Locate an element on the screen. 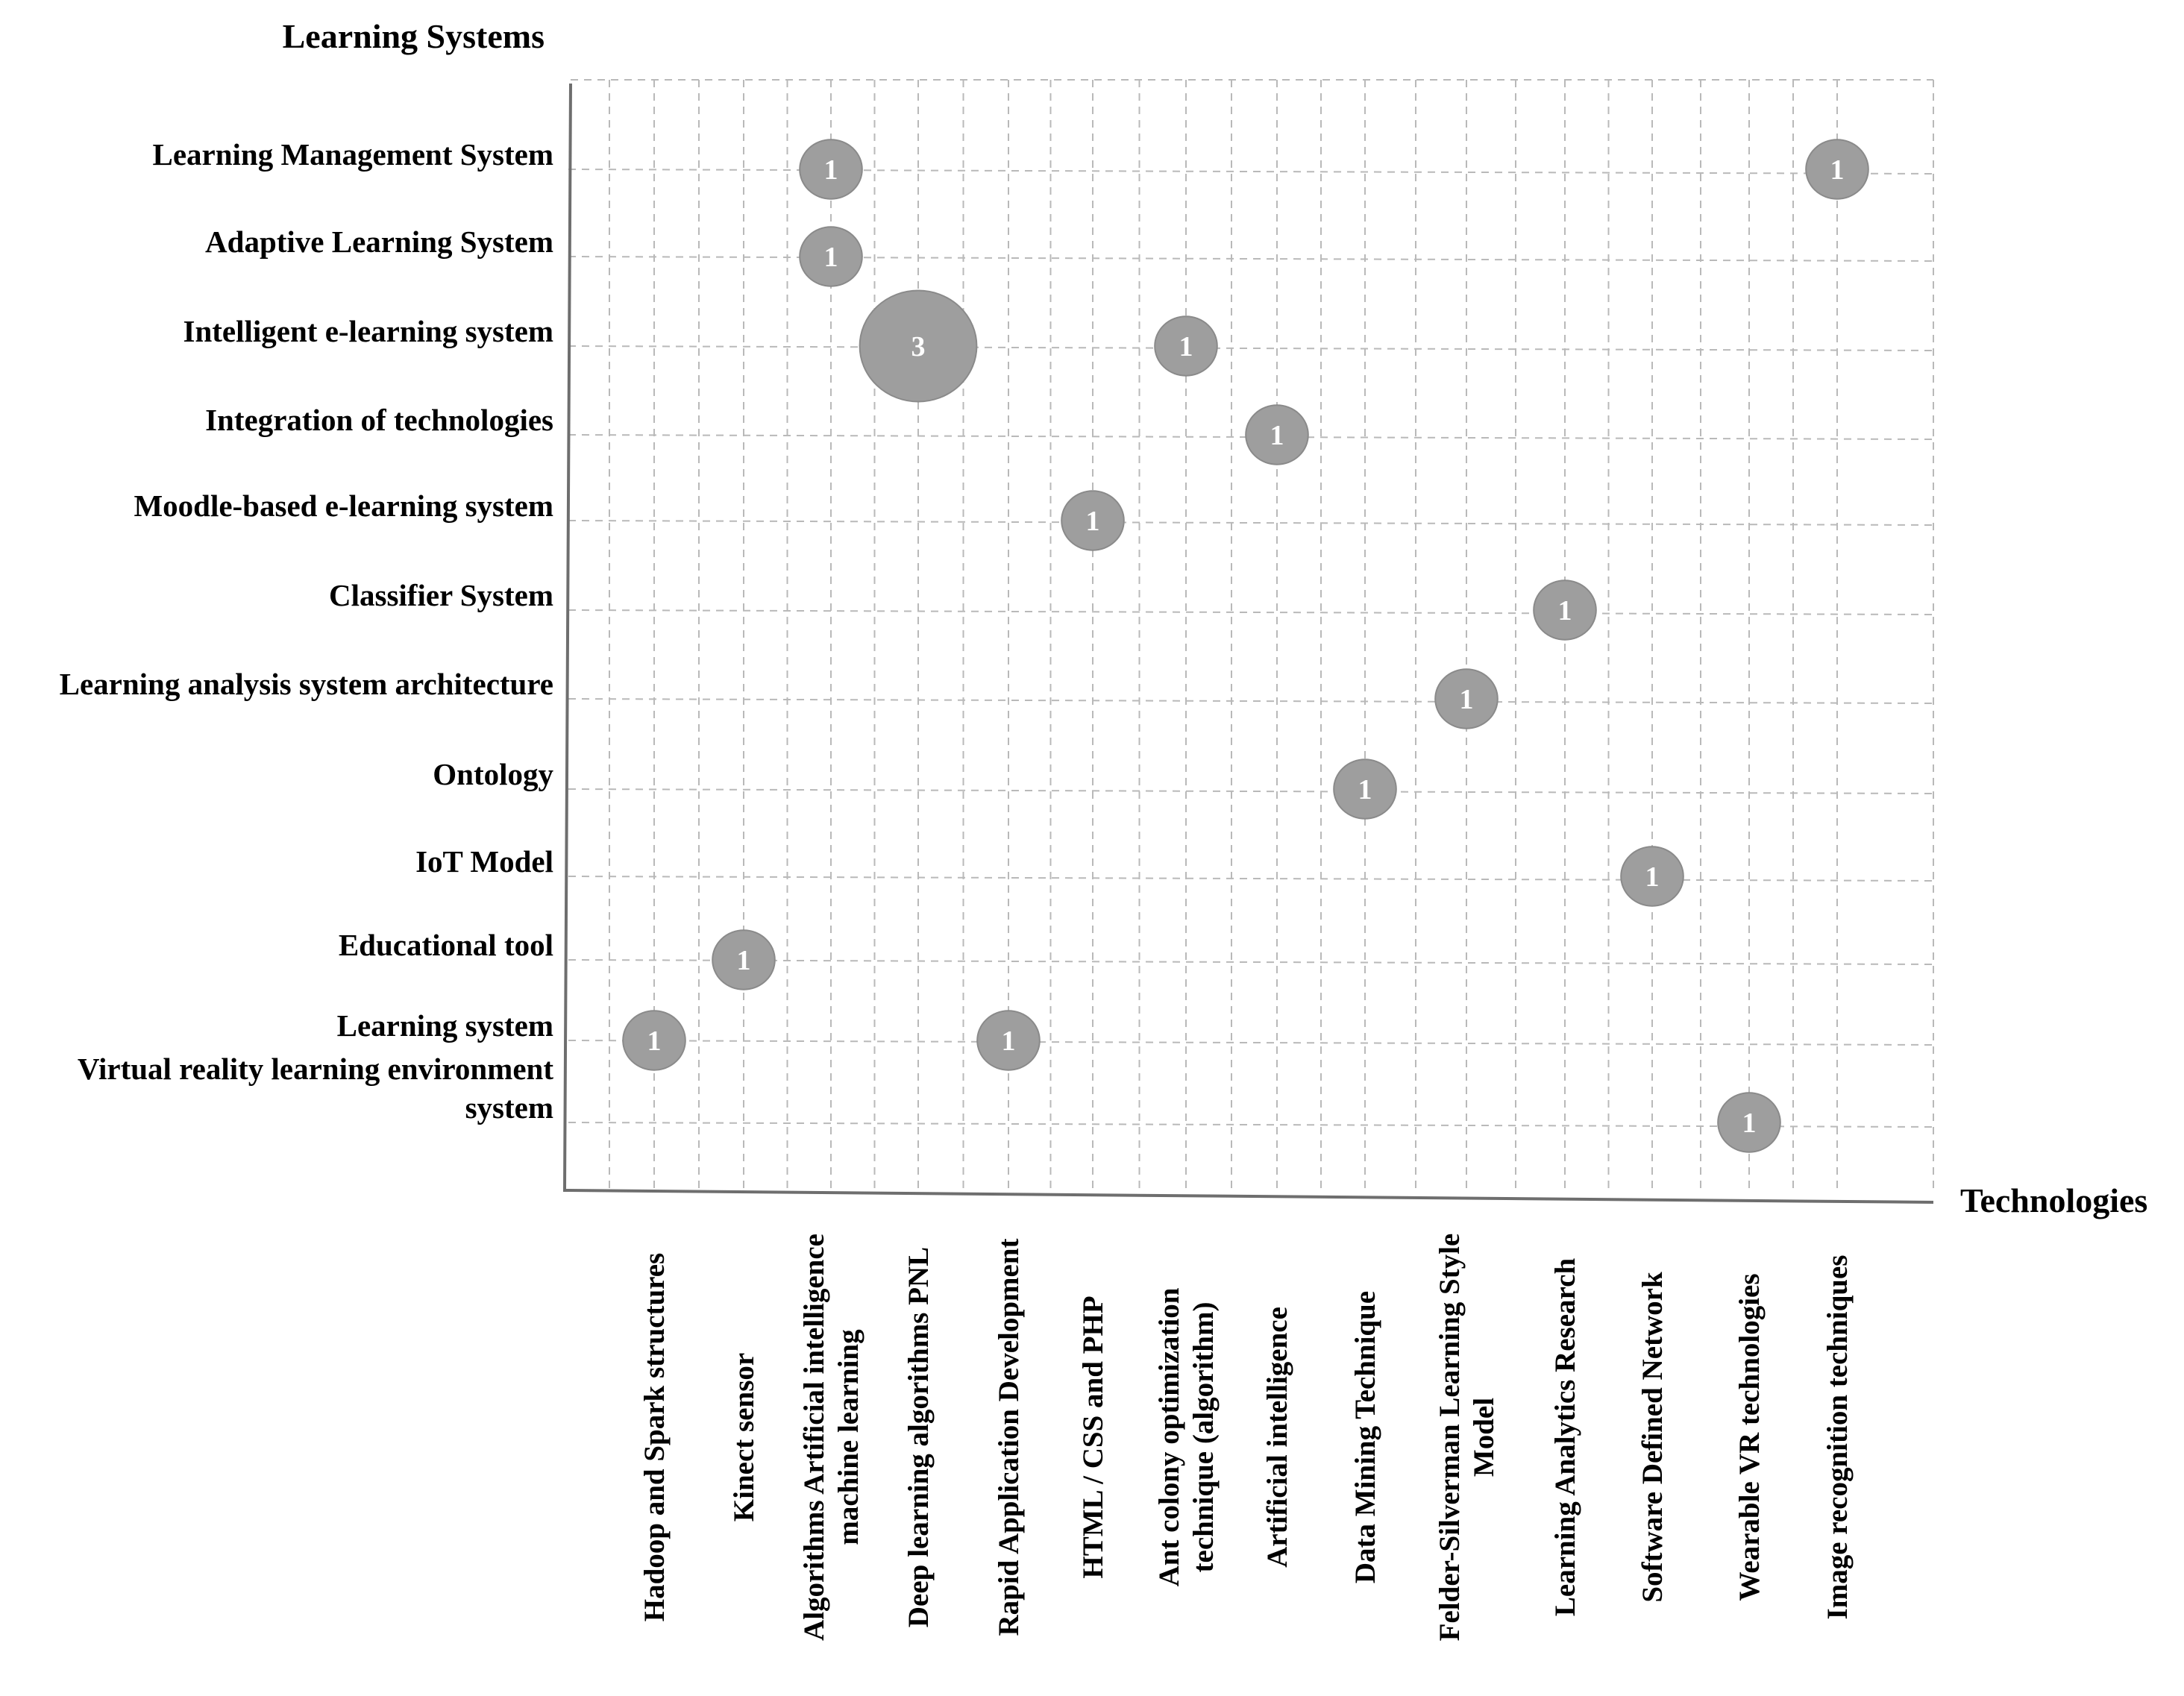 Image resolution: width=2184 pixels, height=1696 pixels. x-tick-label: Software Defined Network is located at coordinates (1653, 1438).